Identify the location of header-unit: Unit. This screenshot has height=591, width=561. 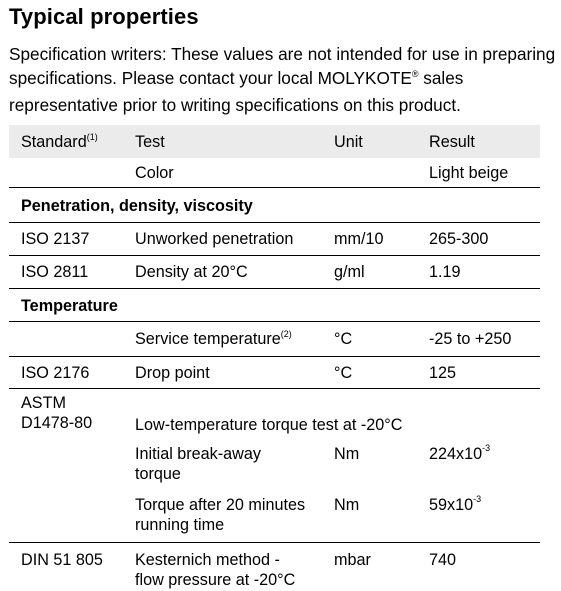
(348, 142).